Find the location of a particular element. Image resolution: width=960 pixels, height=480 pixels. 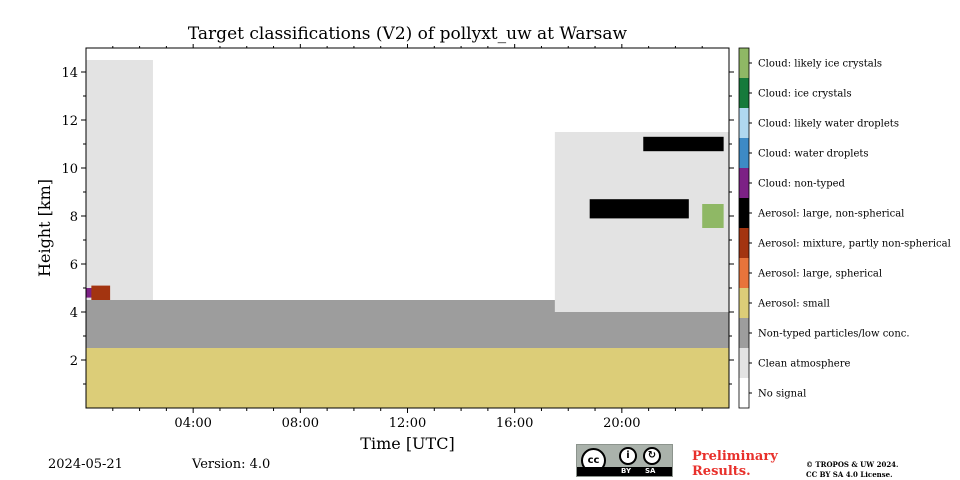

y-tick-label: 6 is located at coordinates (74, 265).